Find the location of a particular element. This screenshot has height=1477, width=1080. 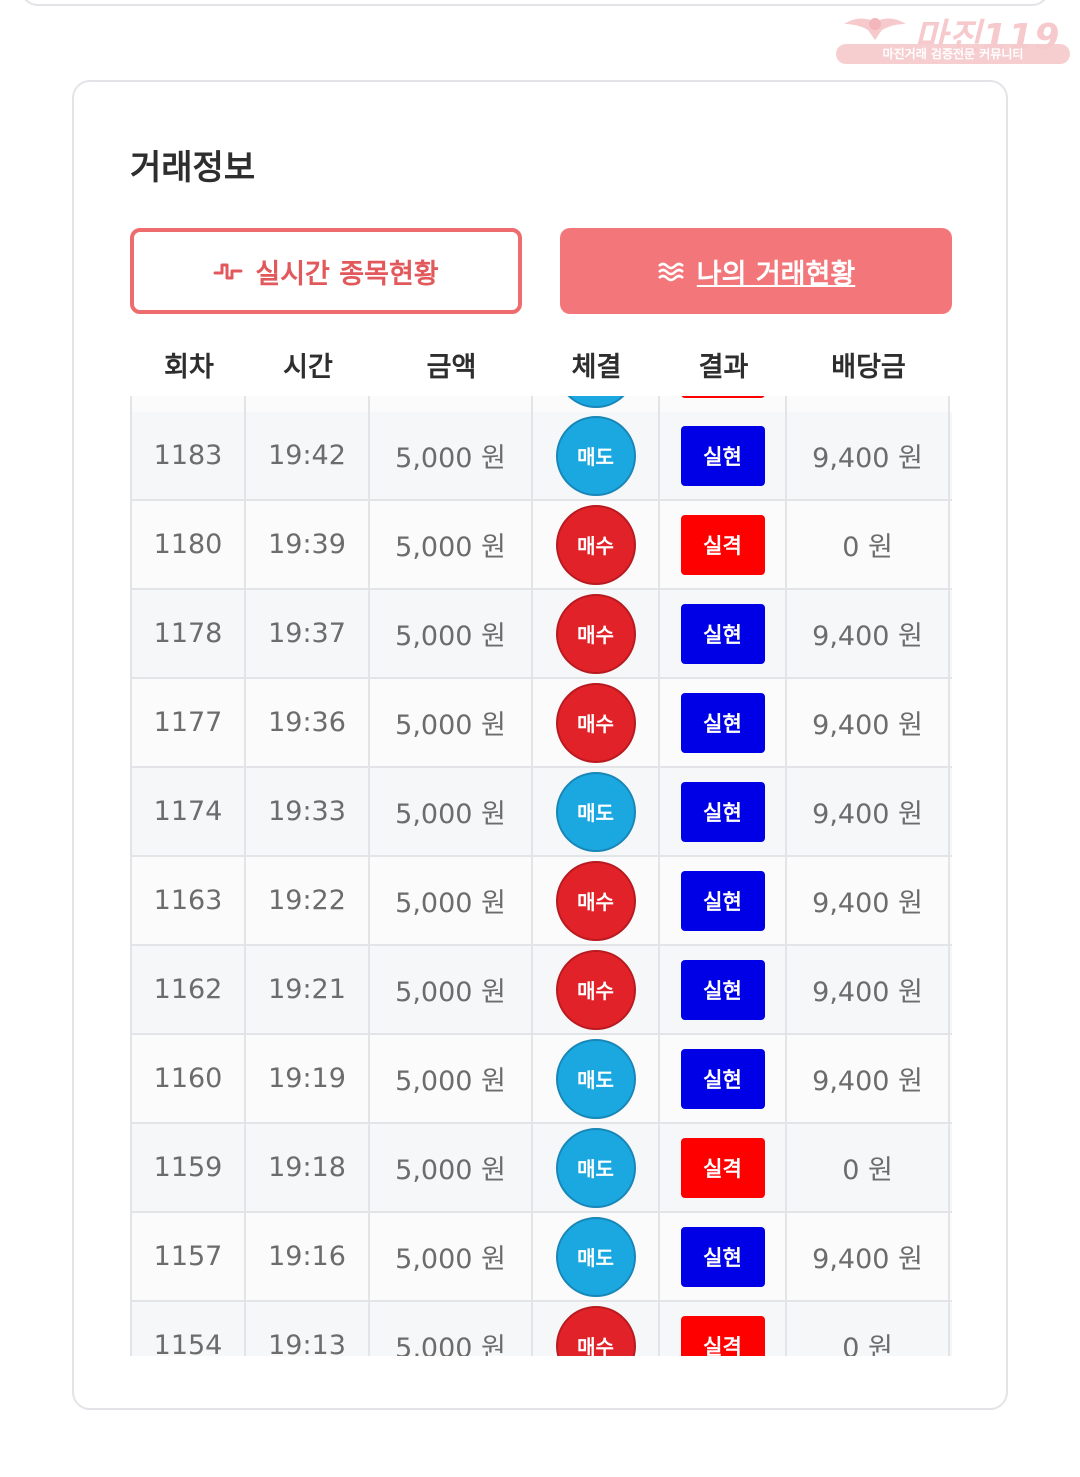

header-result: 결과 is located at coordinates (723, 367).